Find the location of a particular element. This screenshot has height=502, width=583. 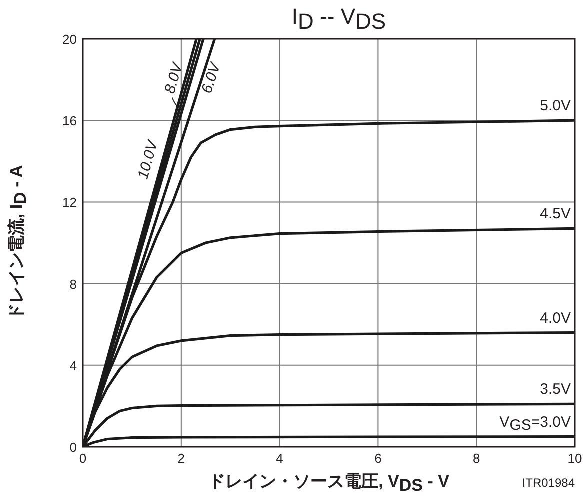

x-tick-label: 8 is located at coordinates (476, 458).